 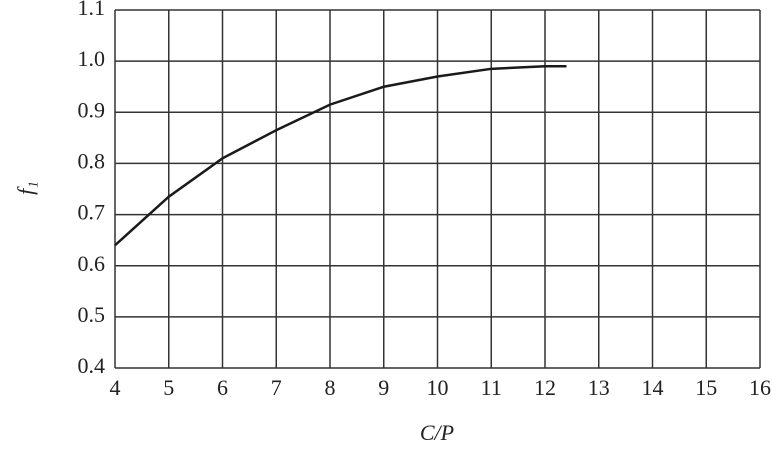 What do you see at coordinates (92, 160) in the screenshot?
I see `y-tick-label: 0.8` at bounding box center [92, 160].